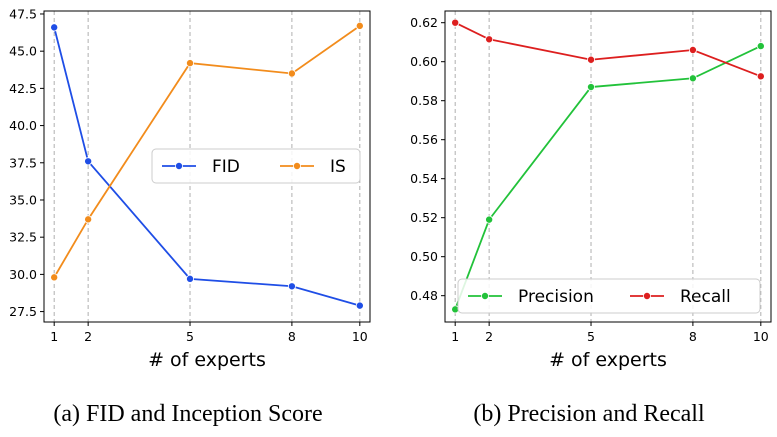 The image size is (777, 437). Describe the element at coordinates (427, 159) in the screenshot. I see `y-tick-labels: 0.48 0.50 0.52 0.54 0.56 0.58 0.60 0.62` at that location.